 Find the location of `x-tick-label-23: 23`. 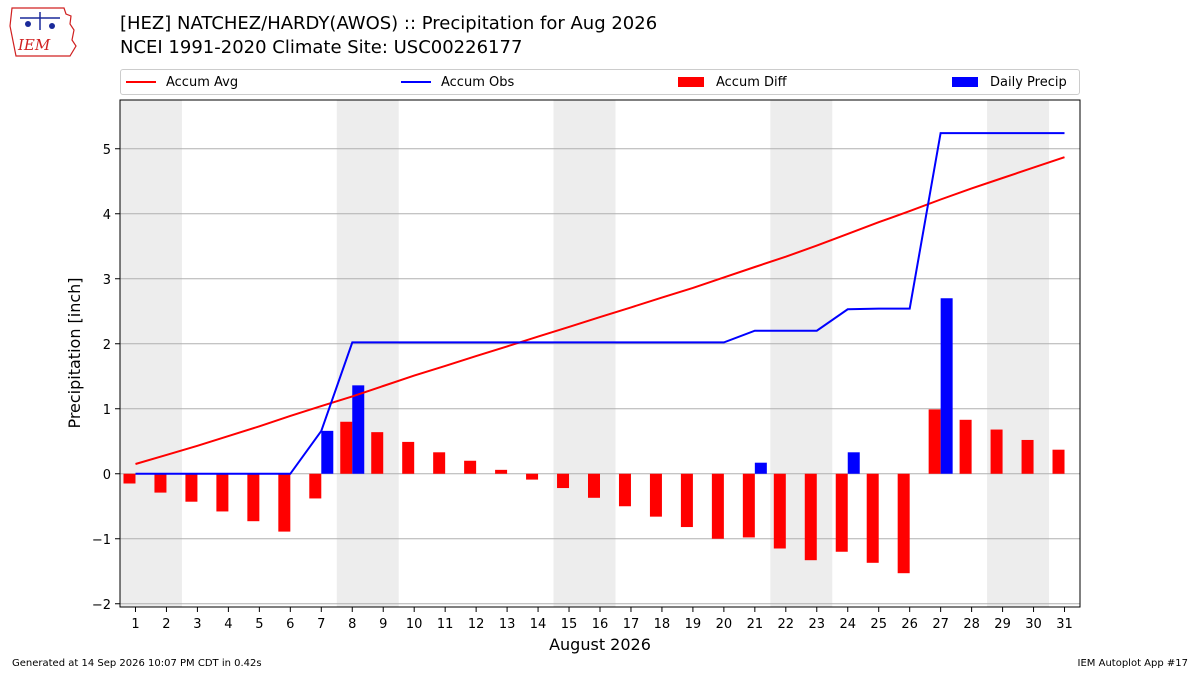

x-tick-label-23: 23 is located at coordinates (817, 624).